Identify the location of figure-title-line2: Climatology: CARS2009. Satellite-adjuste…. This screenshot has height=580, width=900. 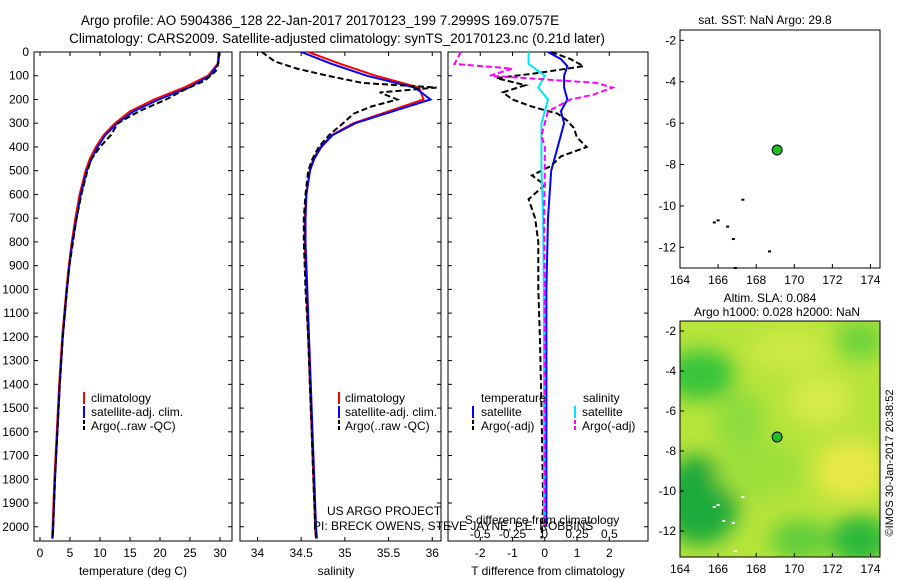
(337, 38).